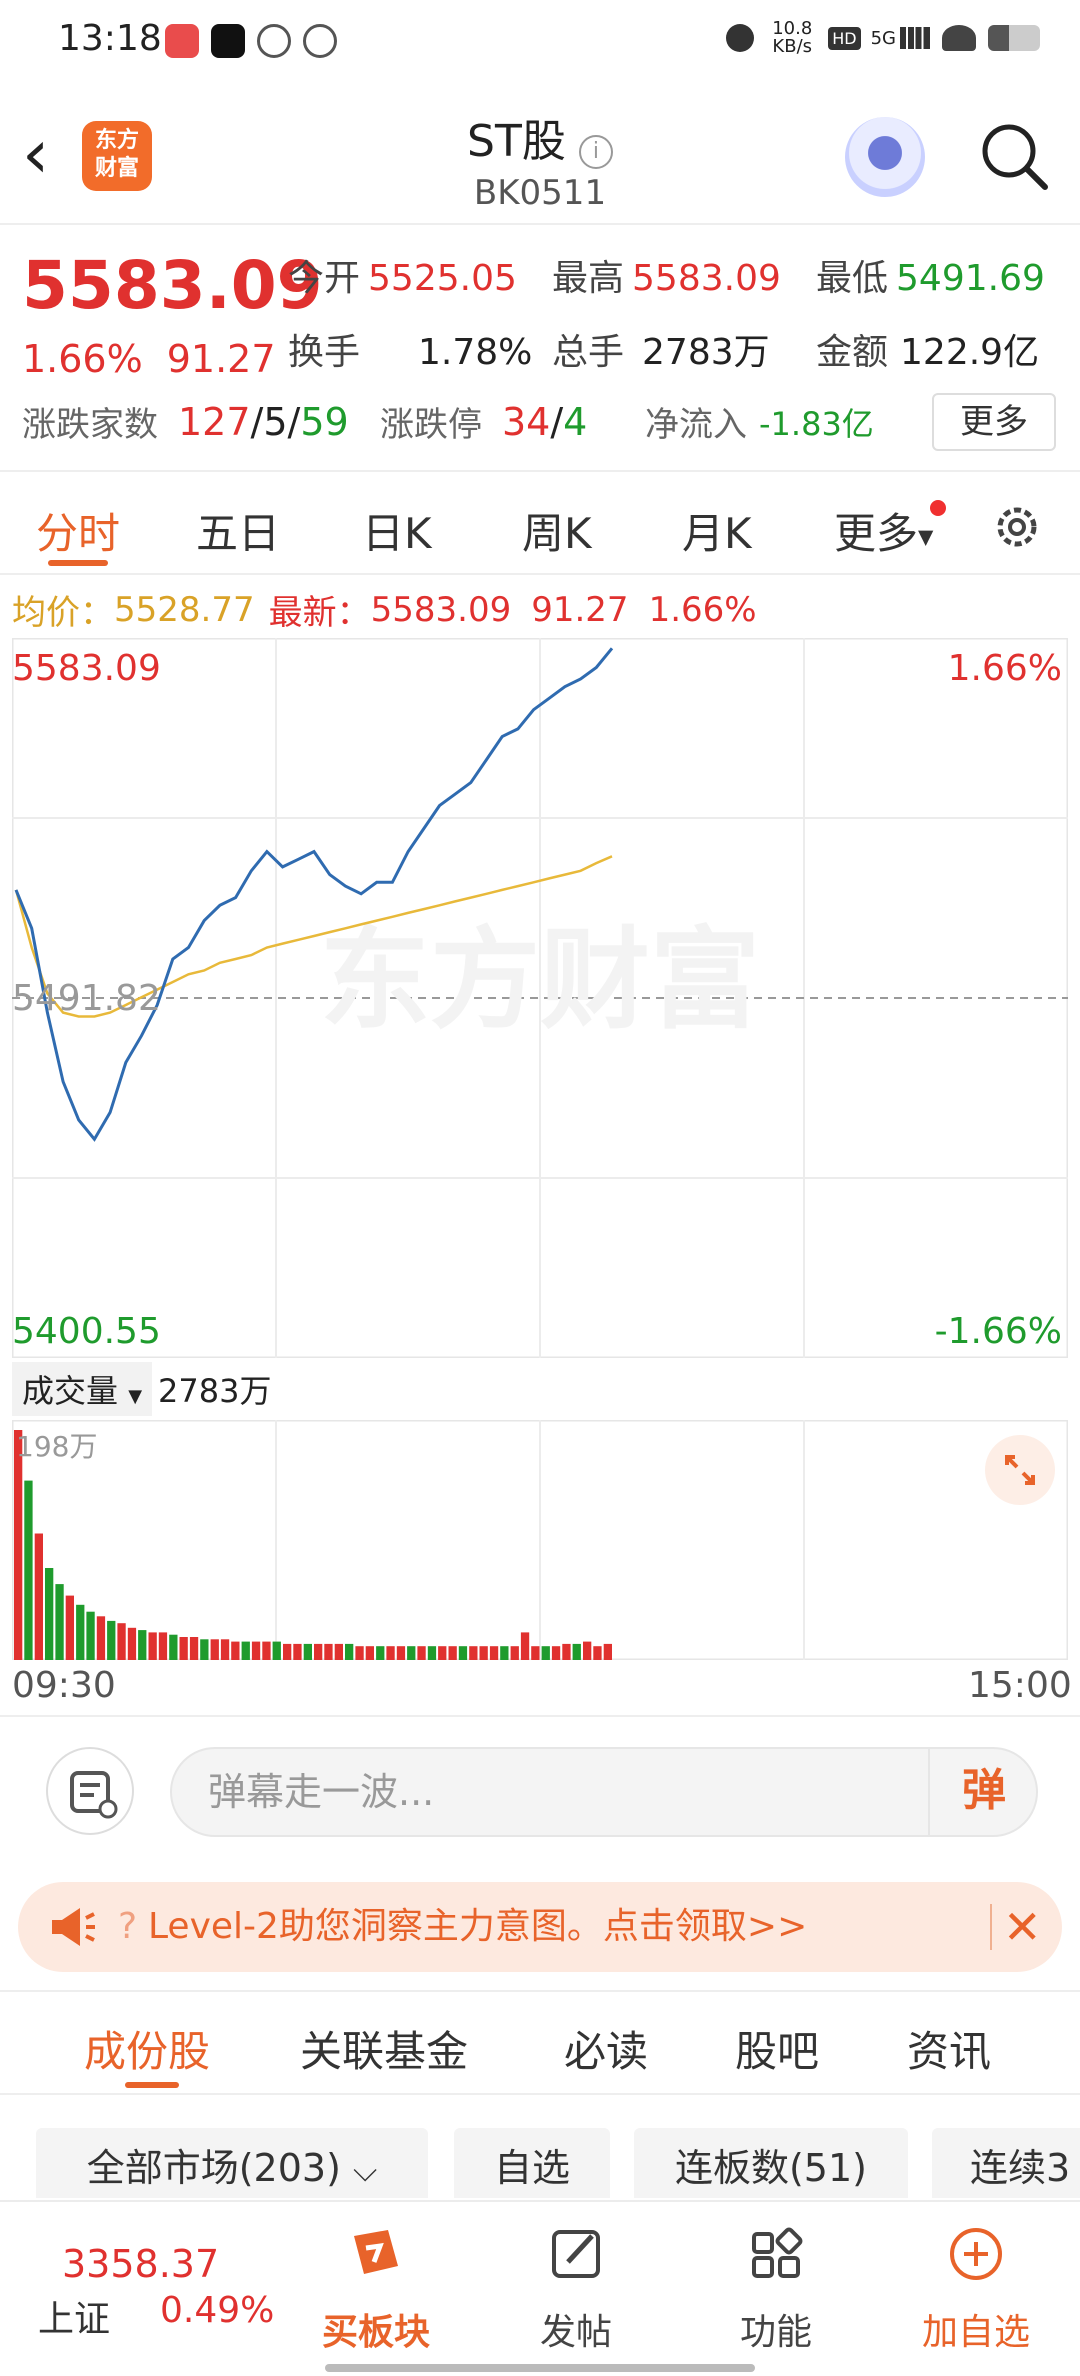  I want to click on tab-weekly-k: 周K, so click(557, 533).